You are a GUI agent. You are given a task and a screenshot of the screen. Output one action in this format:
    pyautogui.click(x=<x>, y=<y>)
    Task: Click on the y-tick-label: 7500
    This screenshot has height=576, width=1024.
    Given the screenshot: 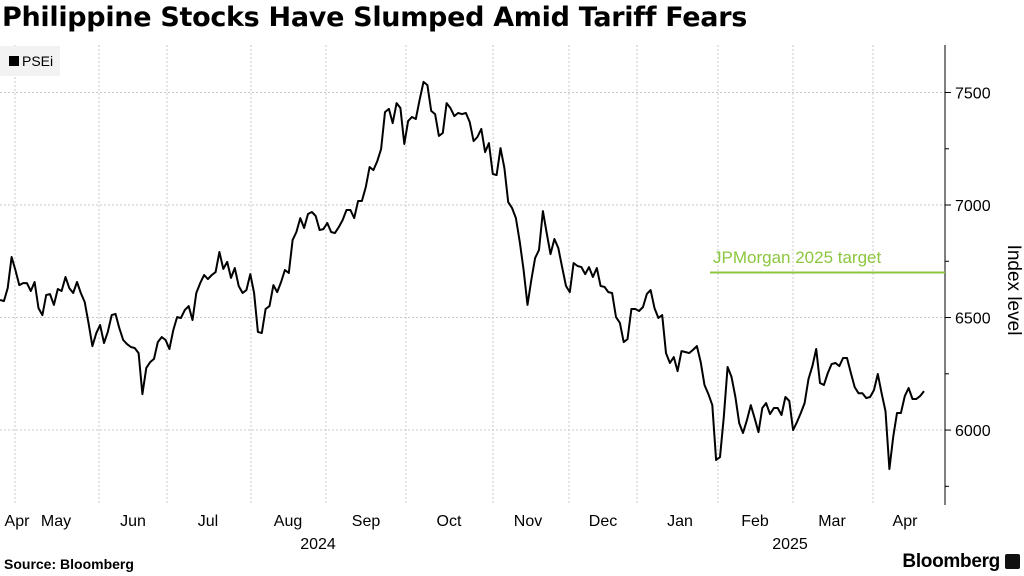 What is the action you would take?
    pyautogui.click(x=973, y=93)
    